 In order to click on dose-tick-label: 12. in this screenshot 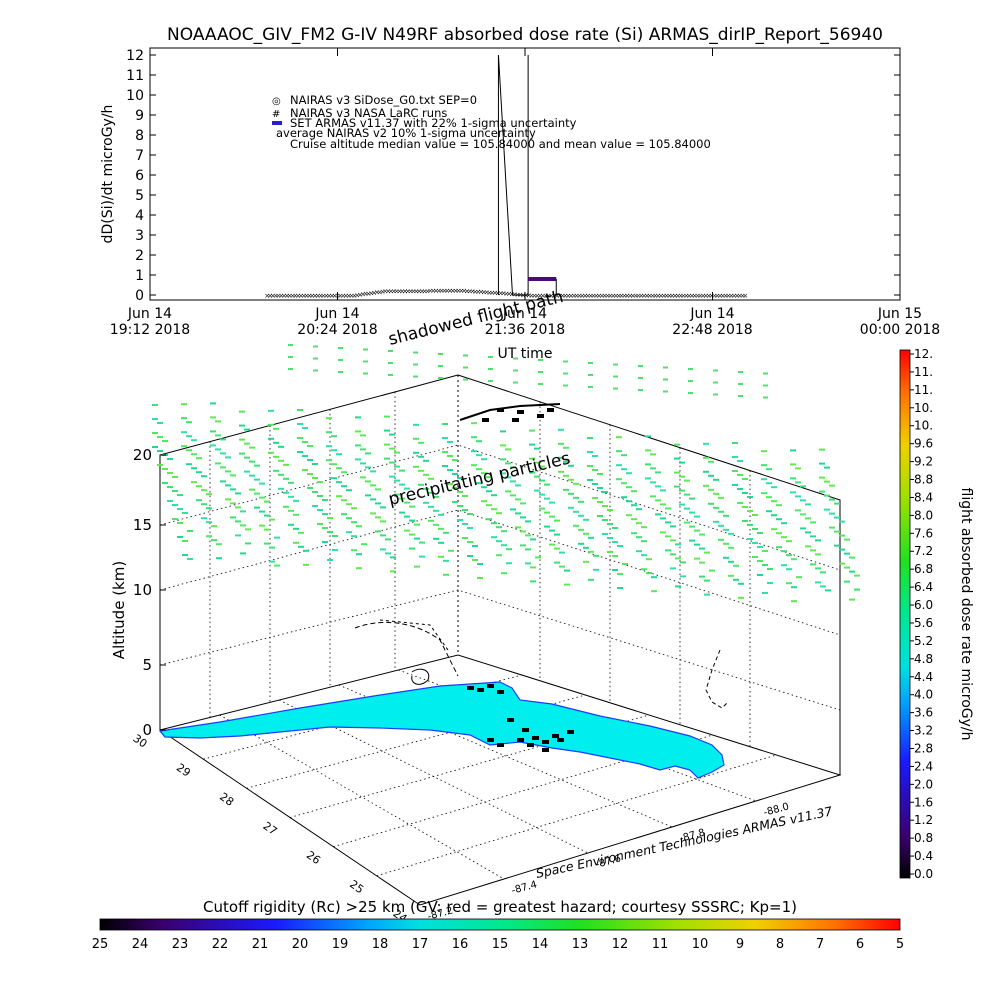, I will do `click(923, 354)`.